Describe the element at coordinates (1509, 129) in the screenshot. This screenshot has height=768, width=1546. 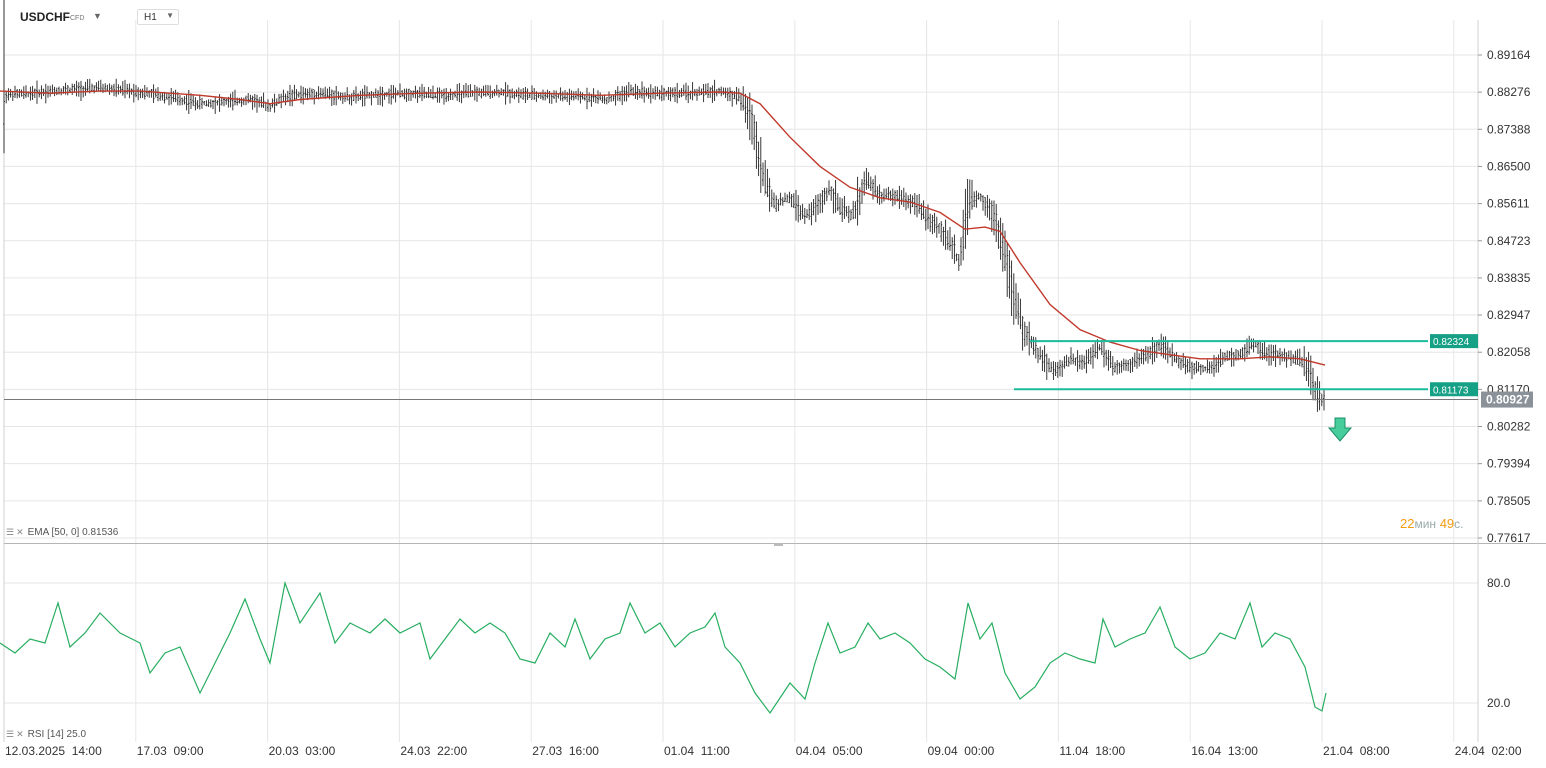
I see `y-tick-label: 0.87388` at that location.